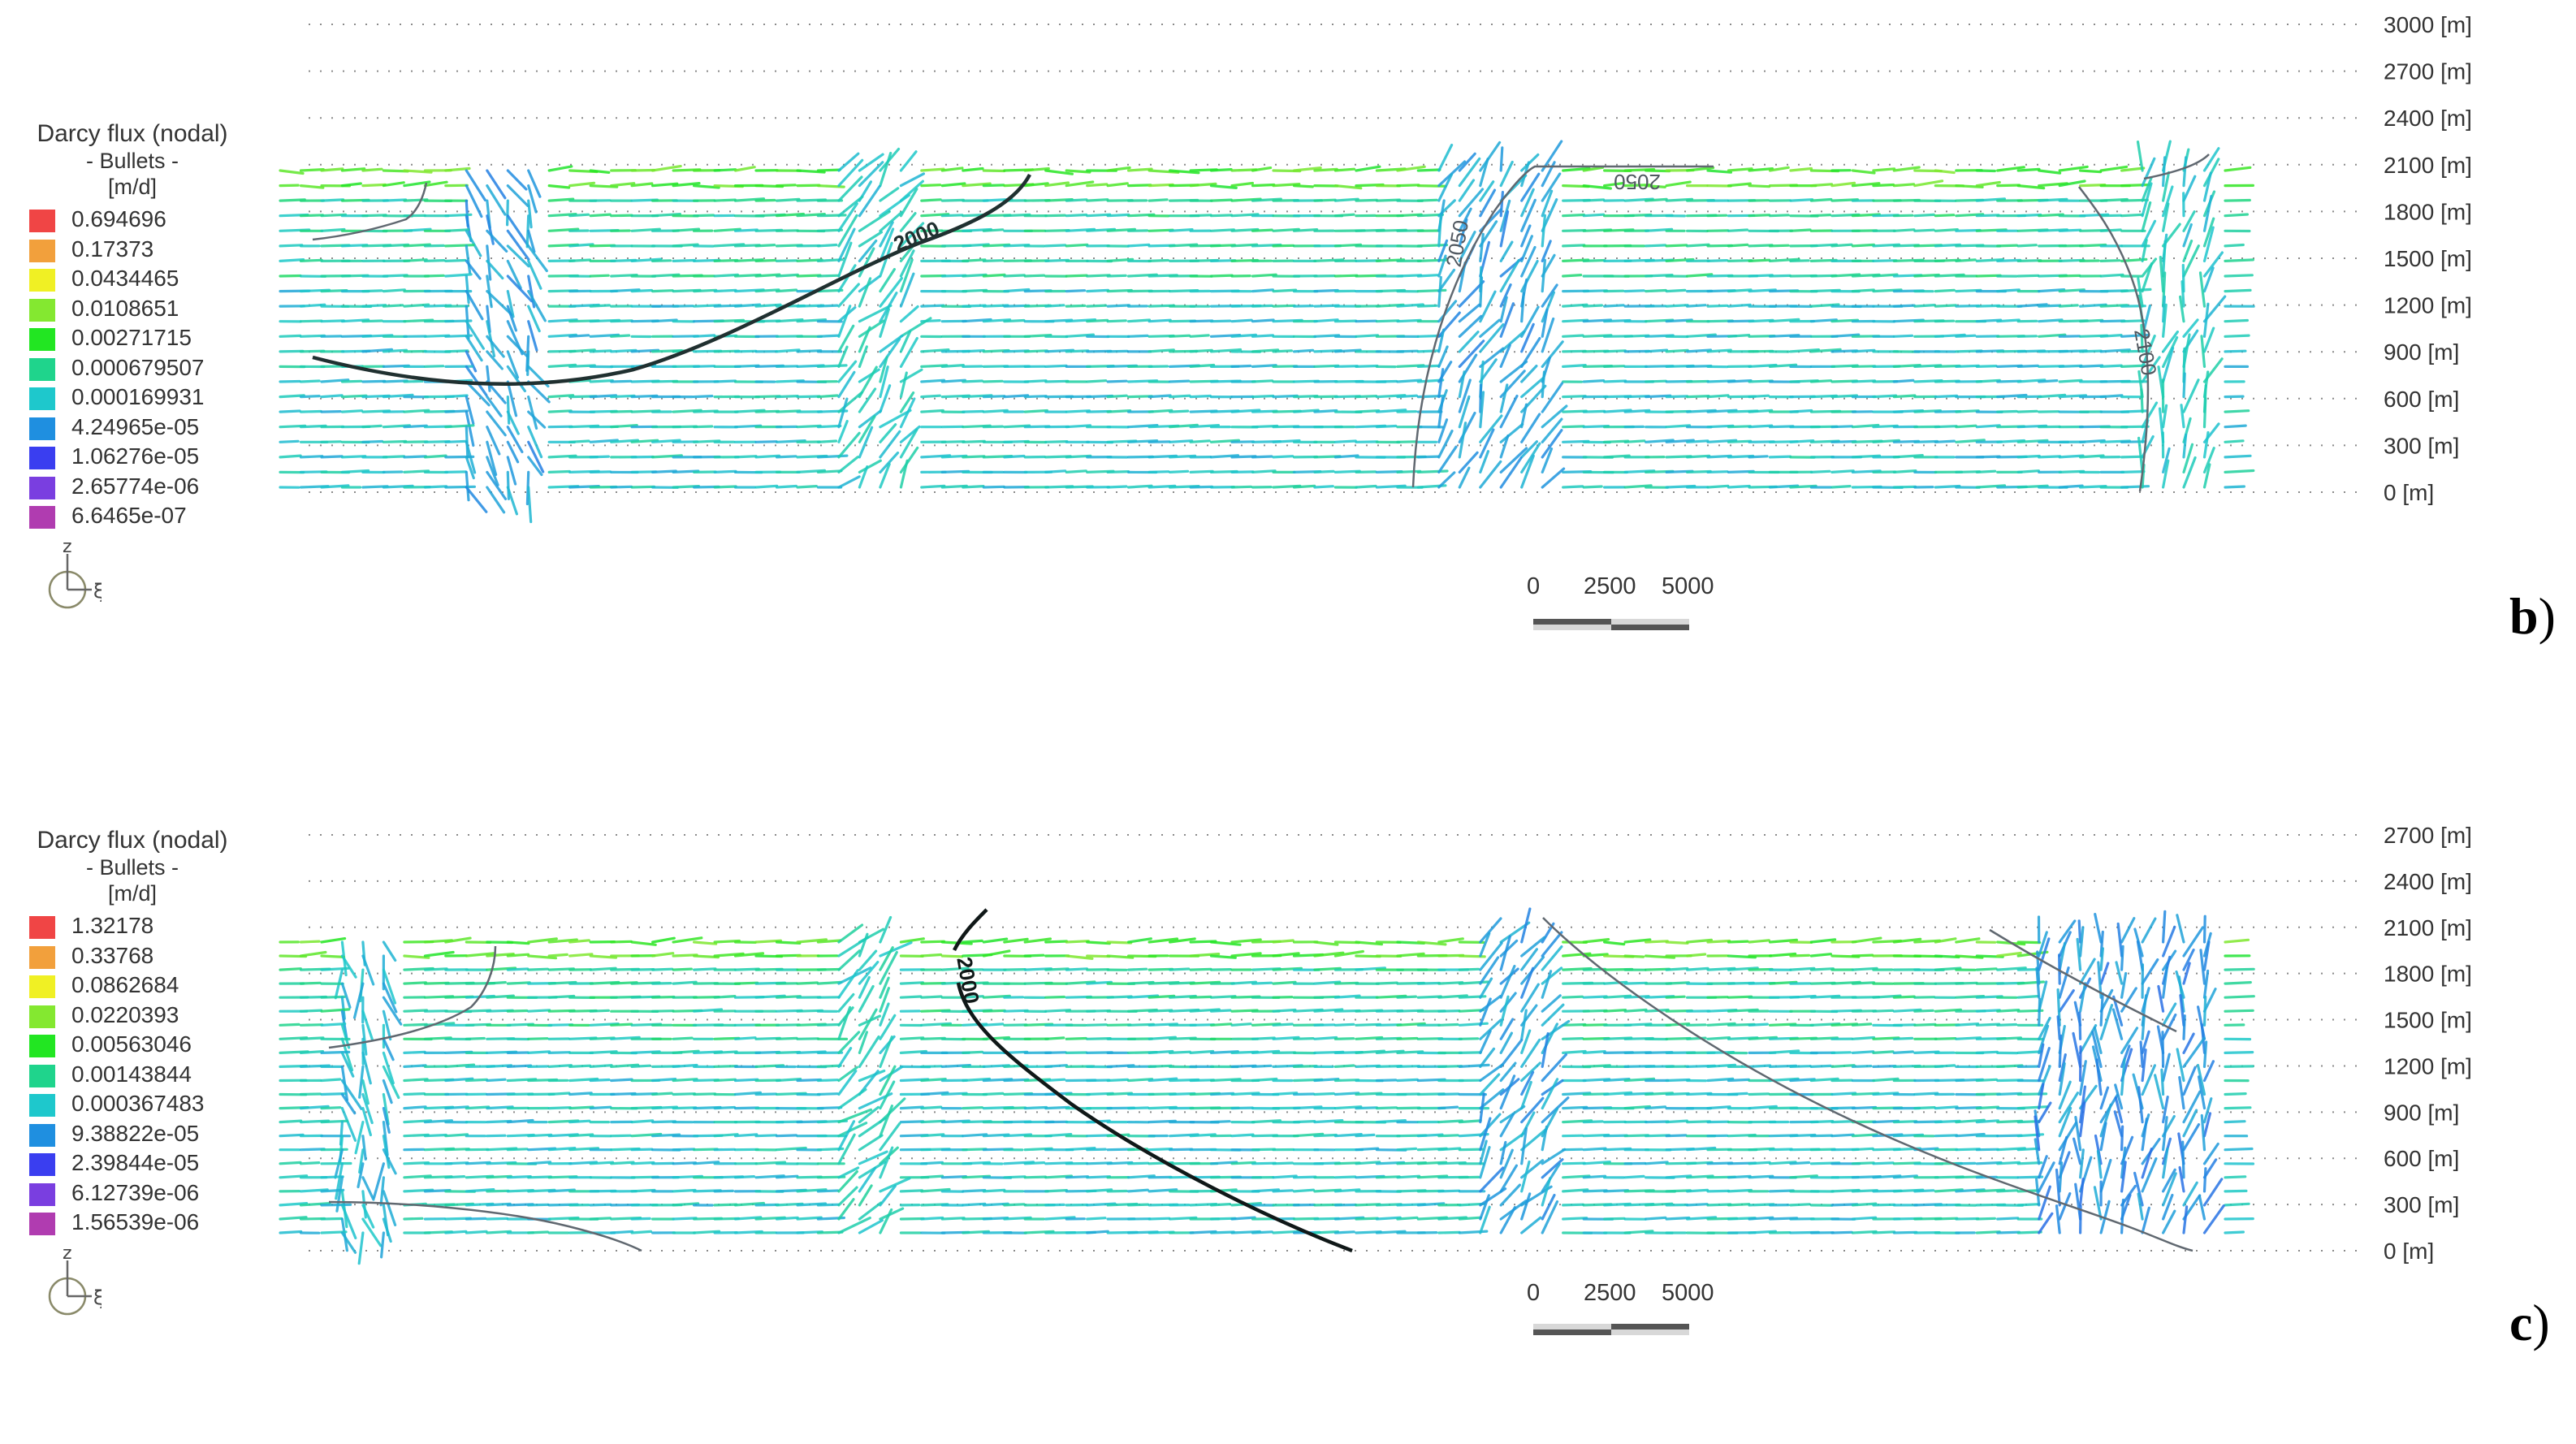  Describe the element at coordinates (42, 458) in the screenshot. I see `legend-swatch` at that location.